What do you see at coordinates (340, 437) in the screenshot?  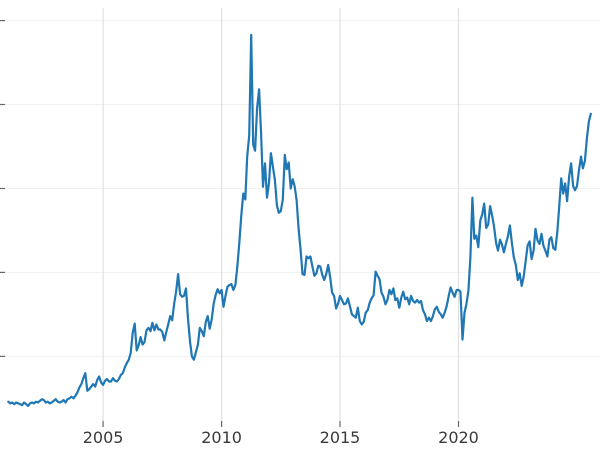 I see `x-tick-label-2015: 2015` at bounding box center [340, 437].